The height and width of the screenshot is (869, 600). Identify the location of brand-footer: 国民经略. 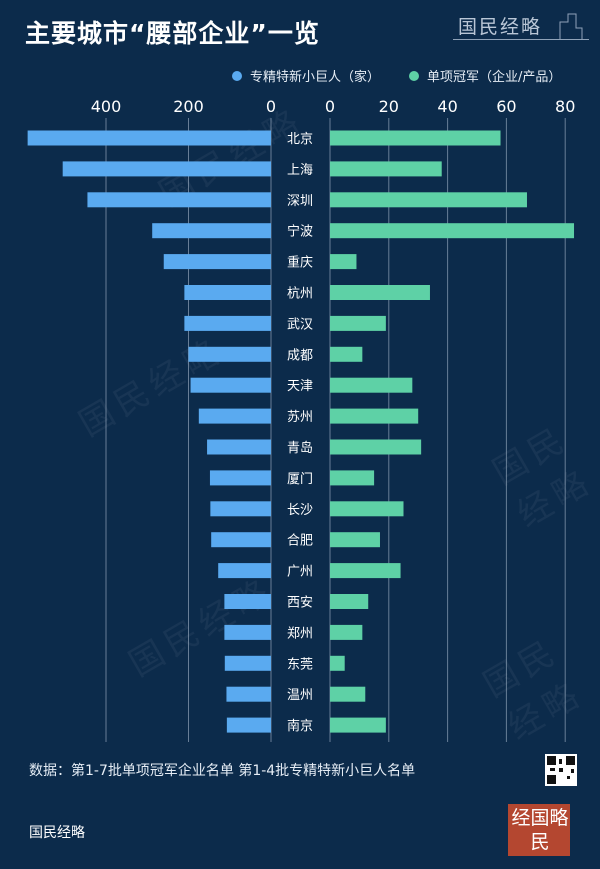
(57, 833).